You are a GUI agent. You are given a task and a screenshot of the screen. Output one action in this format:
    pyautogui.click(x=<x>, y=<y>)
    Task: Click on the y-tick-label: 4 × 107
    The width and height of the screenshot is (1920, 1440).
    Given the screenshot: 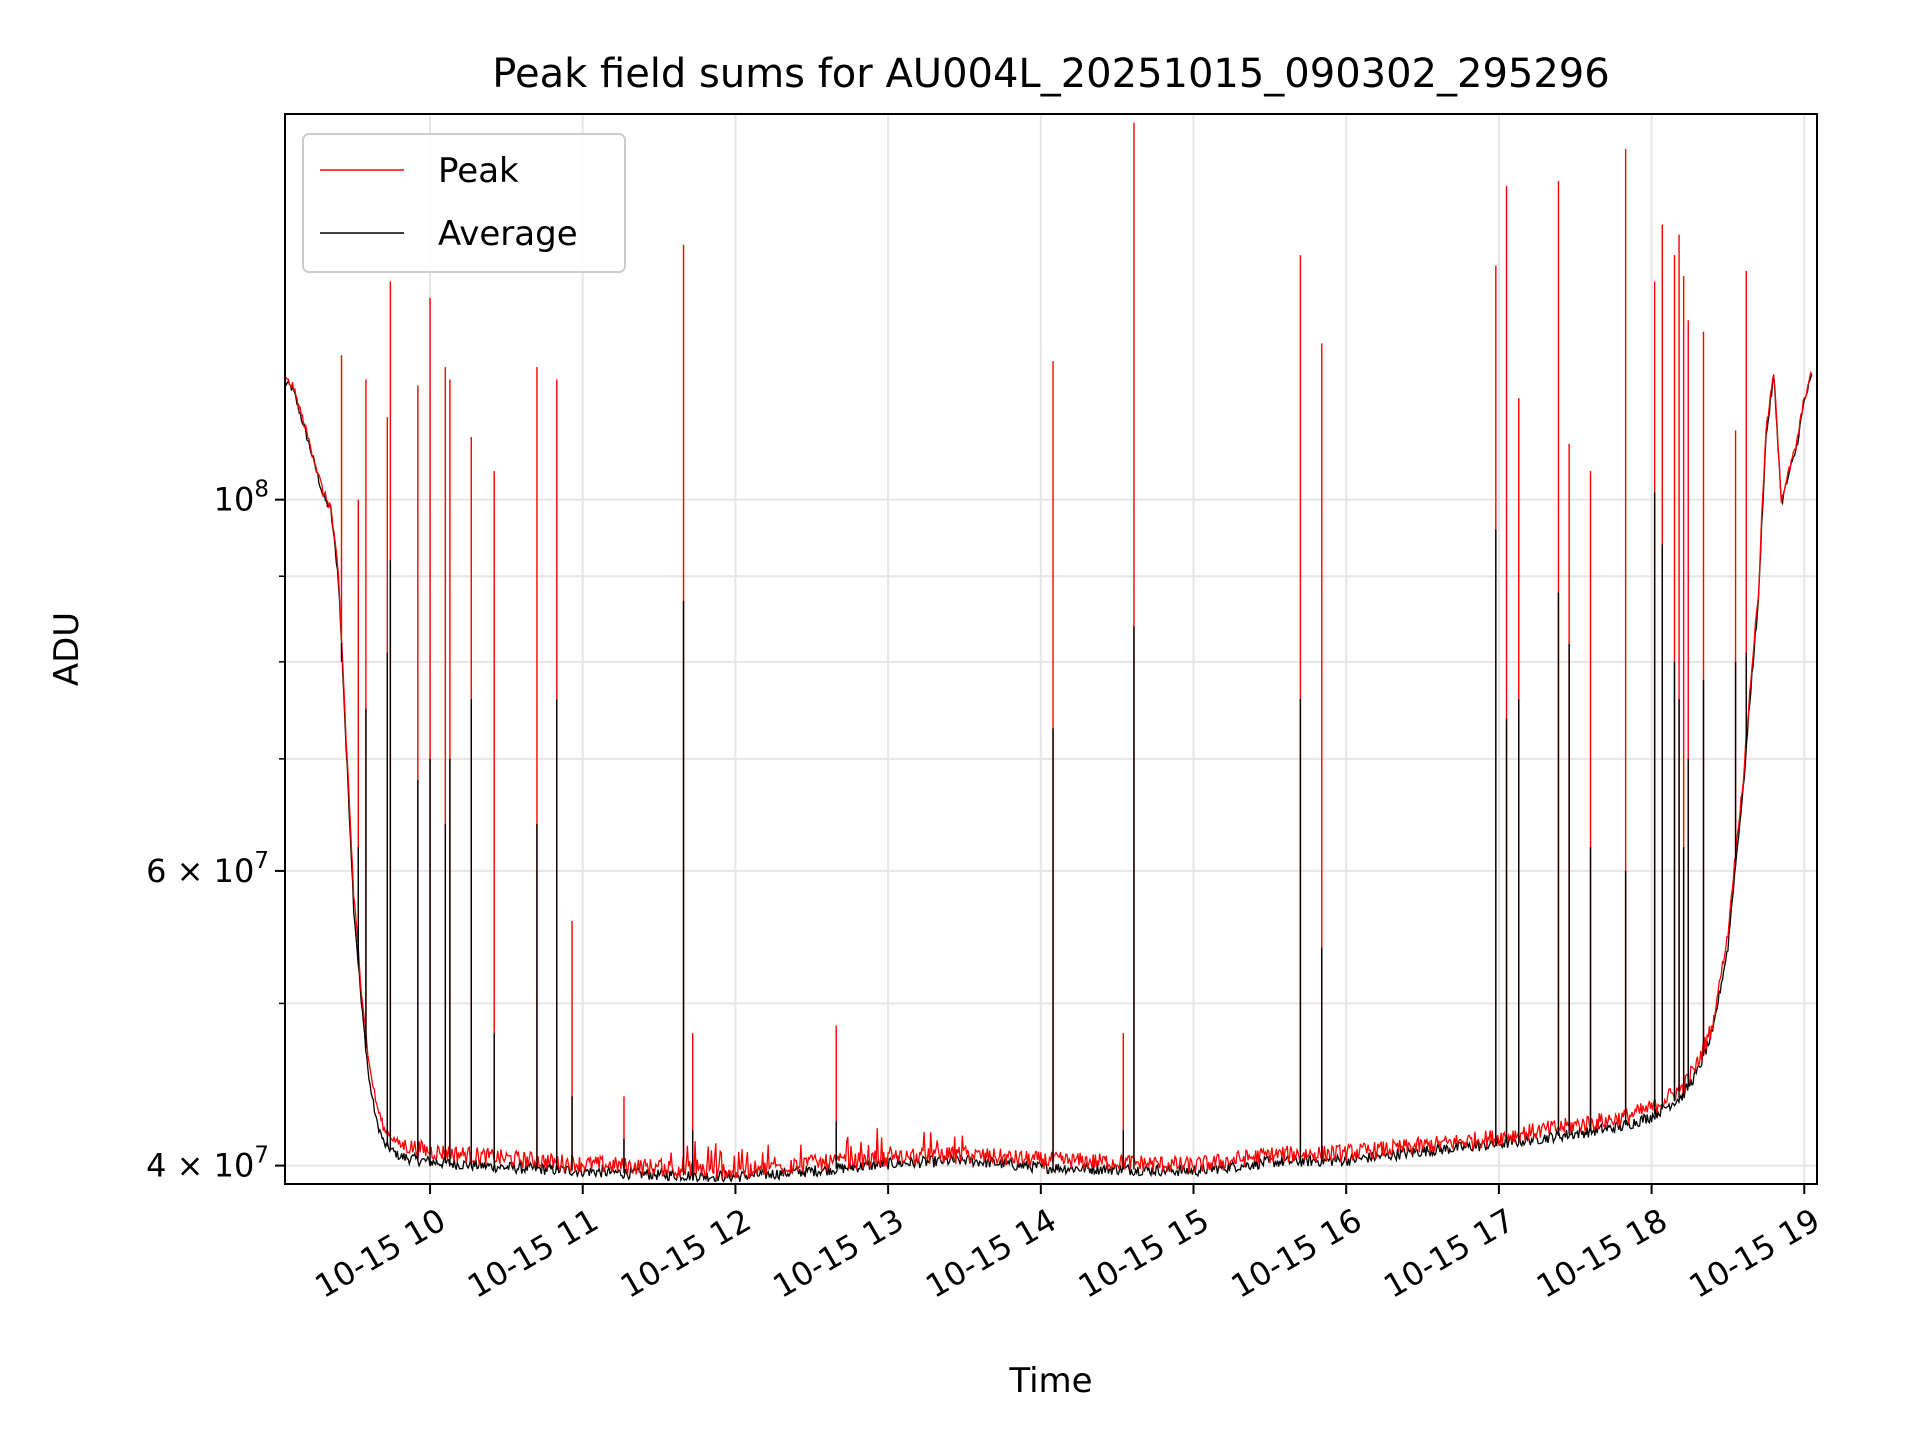 What is the action you would take?
    pyautogui.click(x=207, y=1164)
    